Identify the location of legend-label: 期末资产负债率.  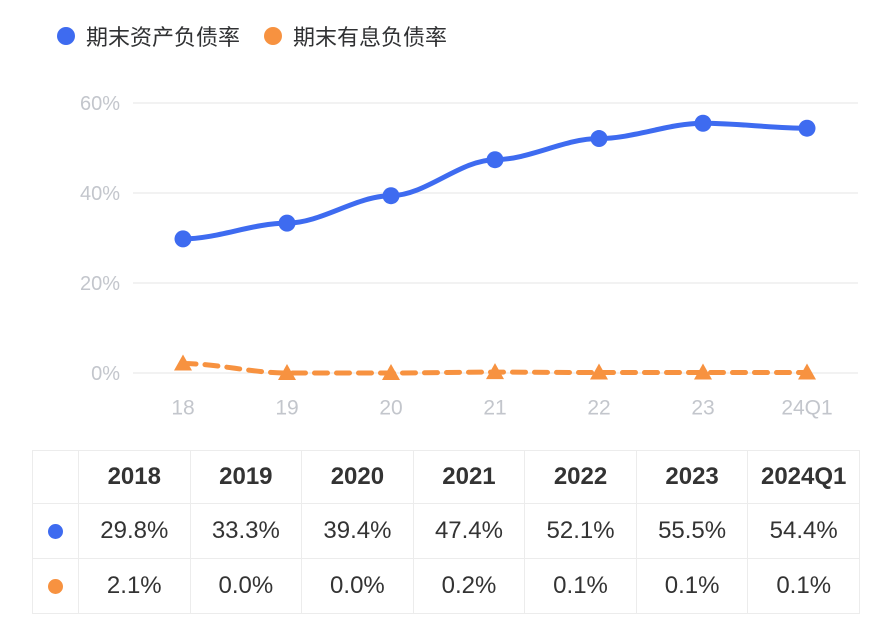
(163, 37).